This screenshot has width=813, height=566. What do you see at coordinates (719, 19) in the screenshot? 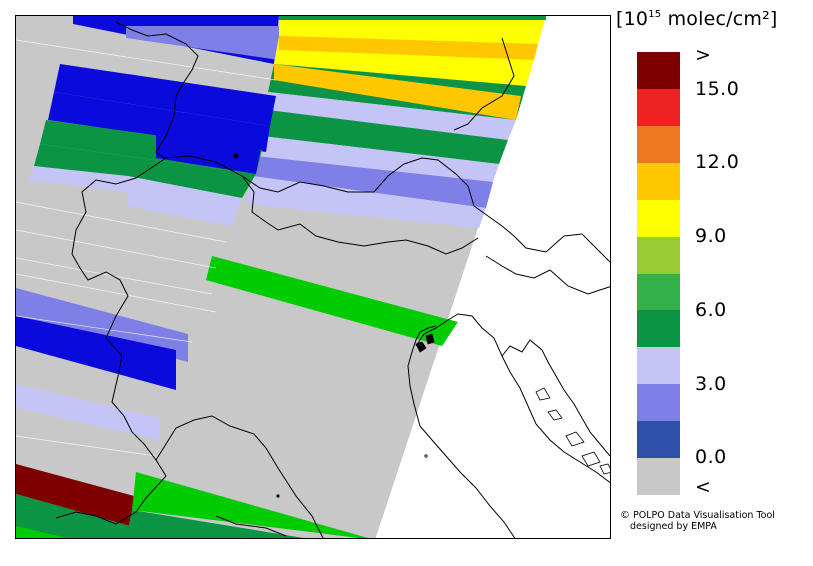
I see `legend-title-suffix: molec/cm²]` at bounding box center [719, 19].